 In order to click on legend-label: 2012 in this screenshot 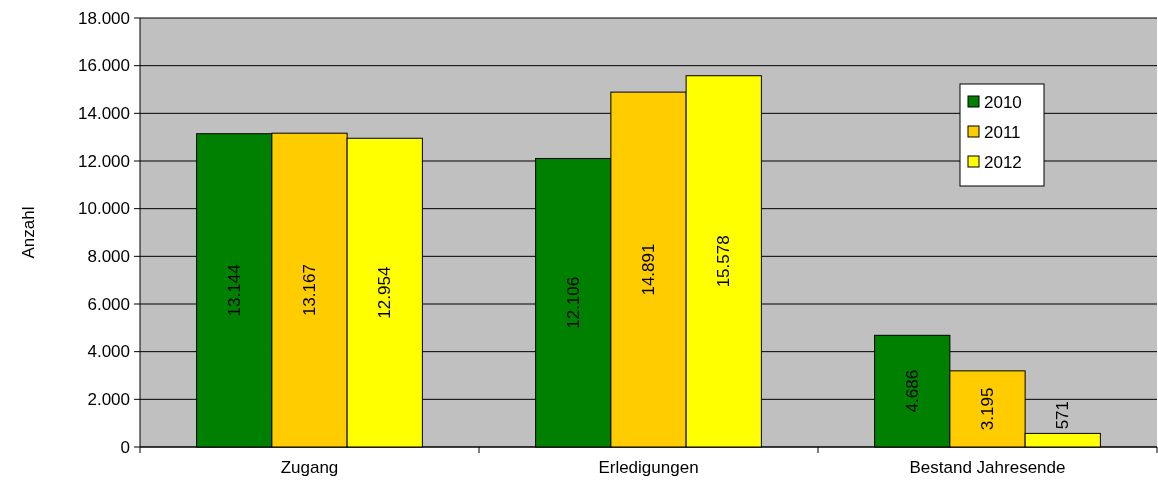, I will do `click(1003, 162)`.